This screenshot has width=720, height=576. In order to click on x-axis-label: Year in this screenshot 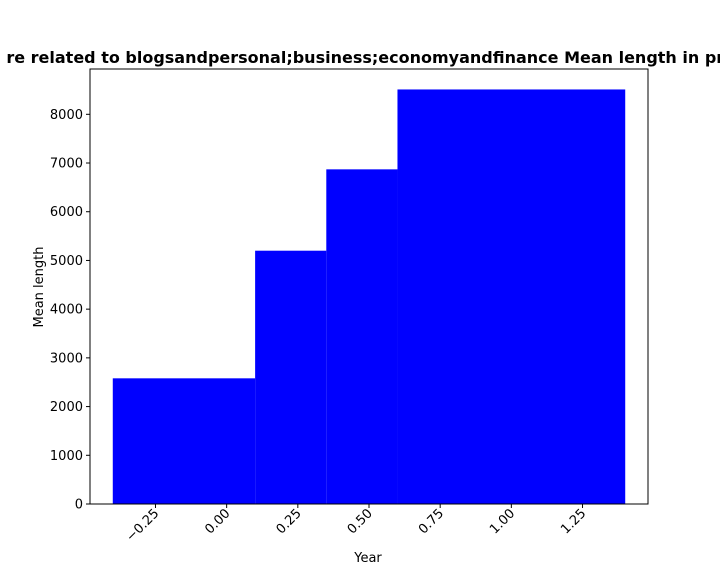, I will do `click(367, 558)`.